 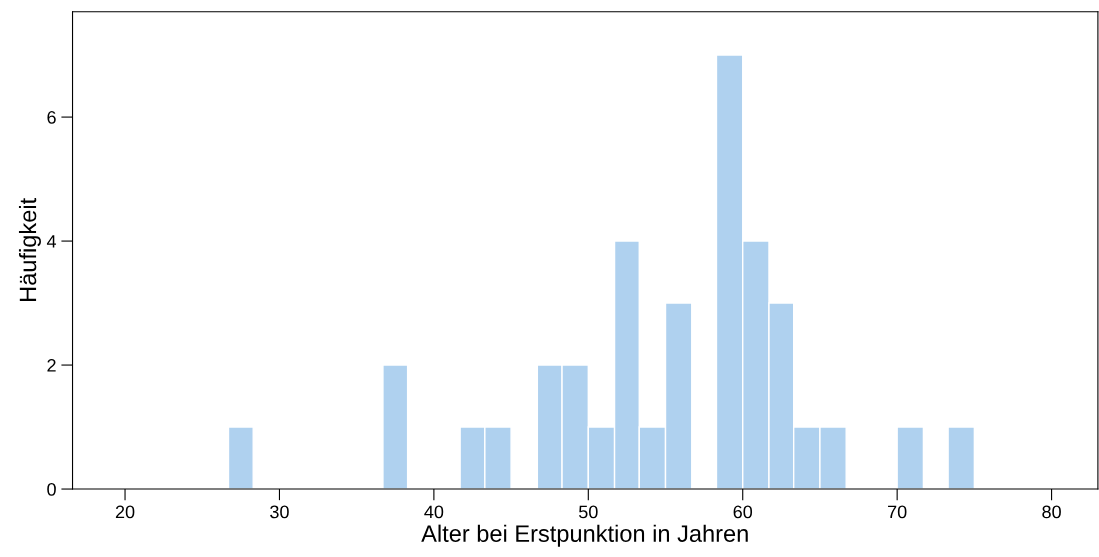 What do you see at coordinates (279, 512) in the screenshot?
I see `x-tick-label: 30` at bounding box center [279, 512].